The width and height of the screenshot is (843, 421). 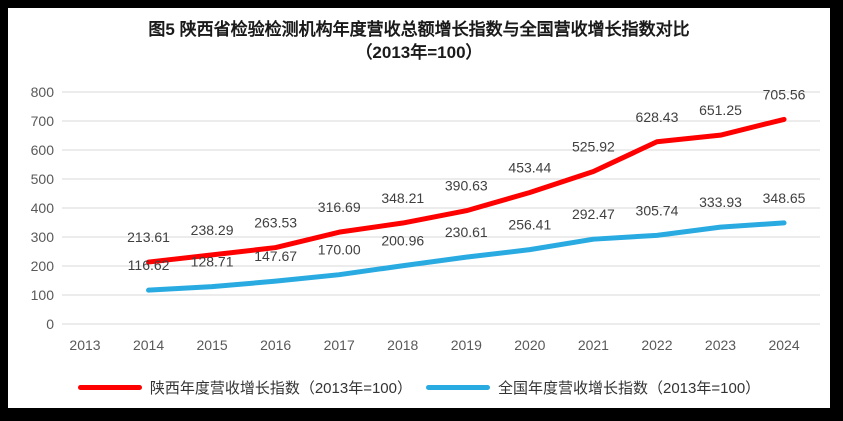 I want to click on y-axis-labels: 800 700 600 500 400 300 200 100 0, so click(x=43, y=208).